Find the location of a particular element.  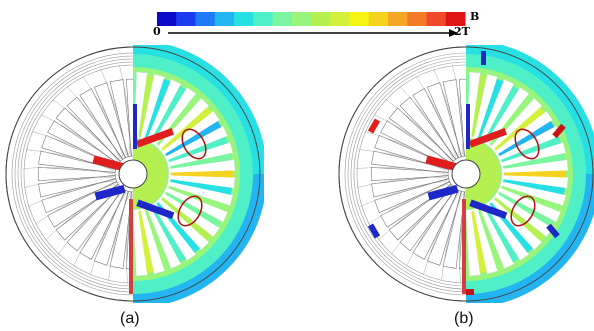

colorbar is located at coordinates (311, 19).